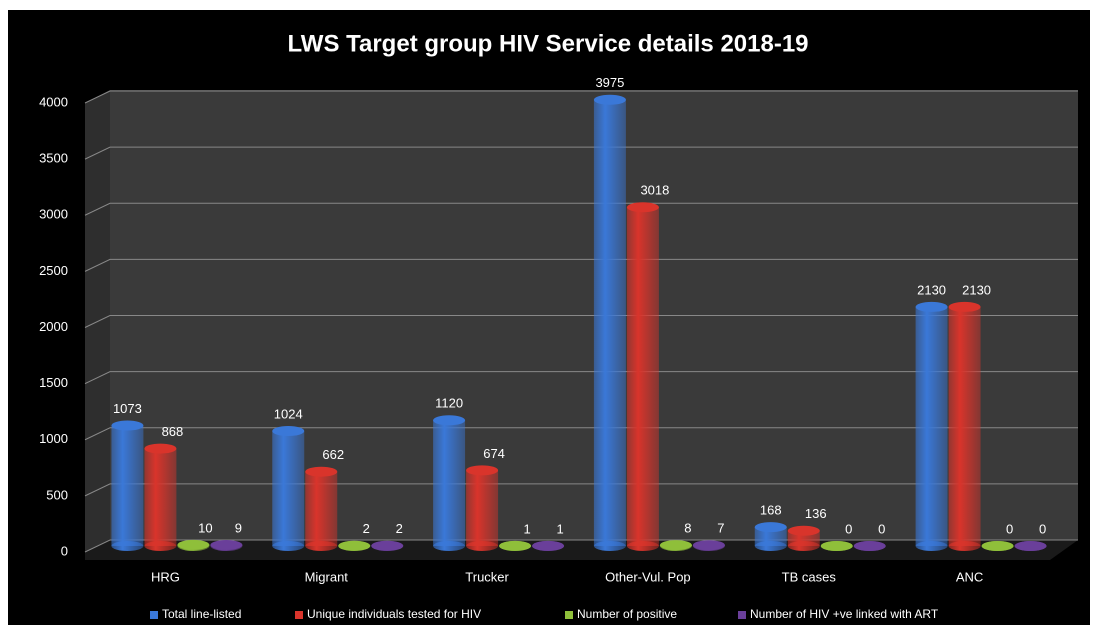 Image resolution: width=1097 pixels, height=631 pixels. Describe the element at coordinates (205, 527) in the screenshot. I see `data-label: 10` at that location.